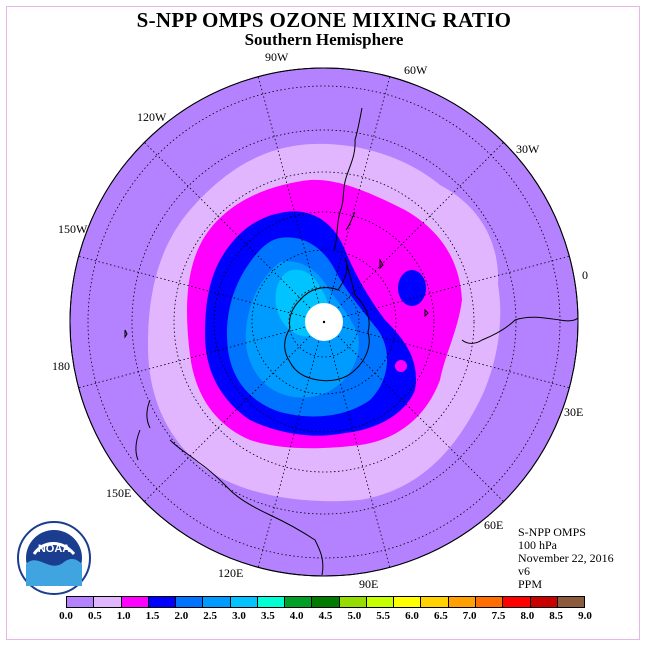 The height and width of the screenshot is (648, 648). What do you see at coordinates (152, 616) in the screenshot?
I see `colorbar-tick-label: 1.5` at bounding box center [152, 616].